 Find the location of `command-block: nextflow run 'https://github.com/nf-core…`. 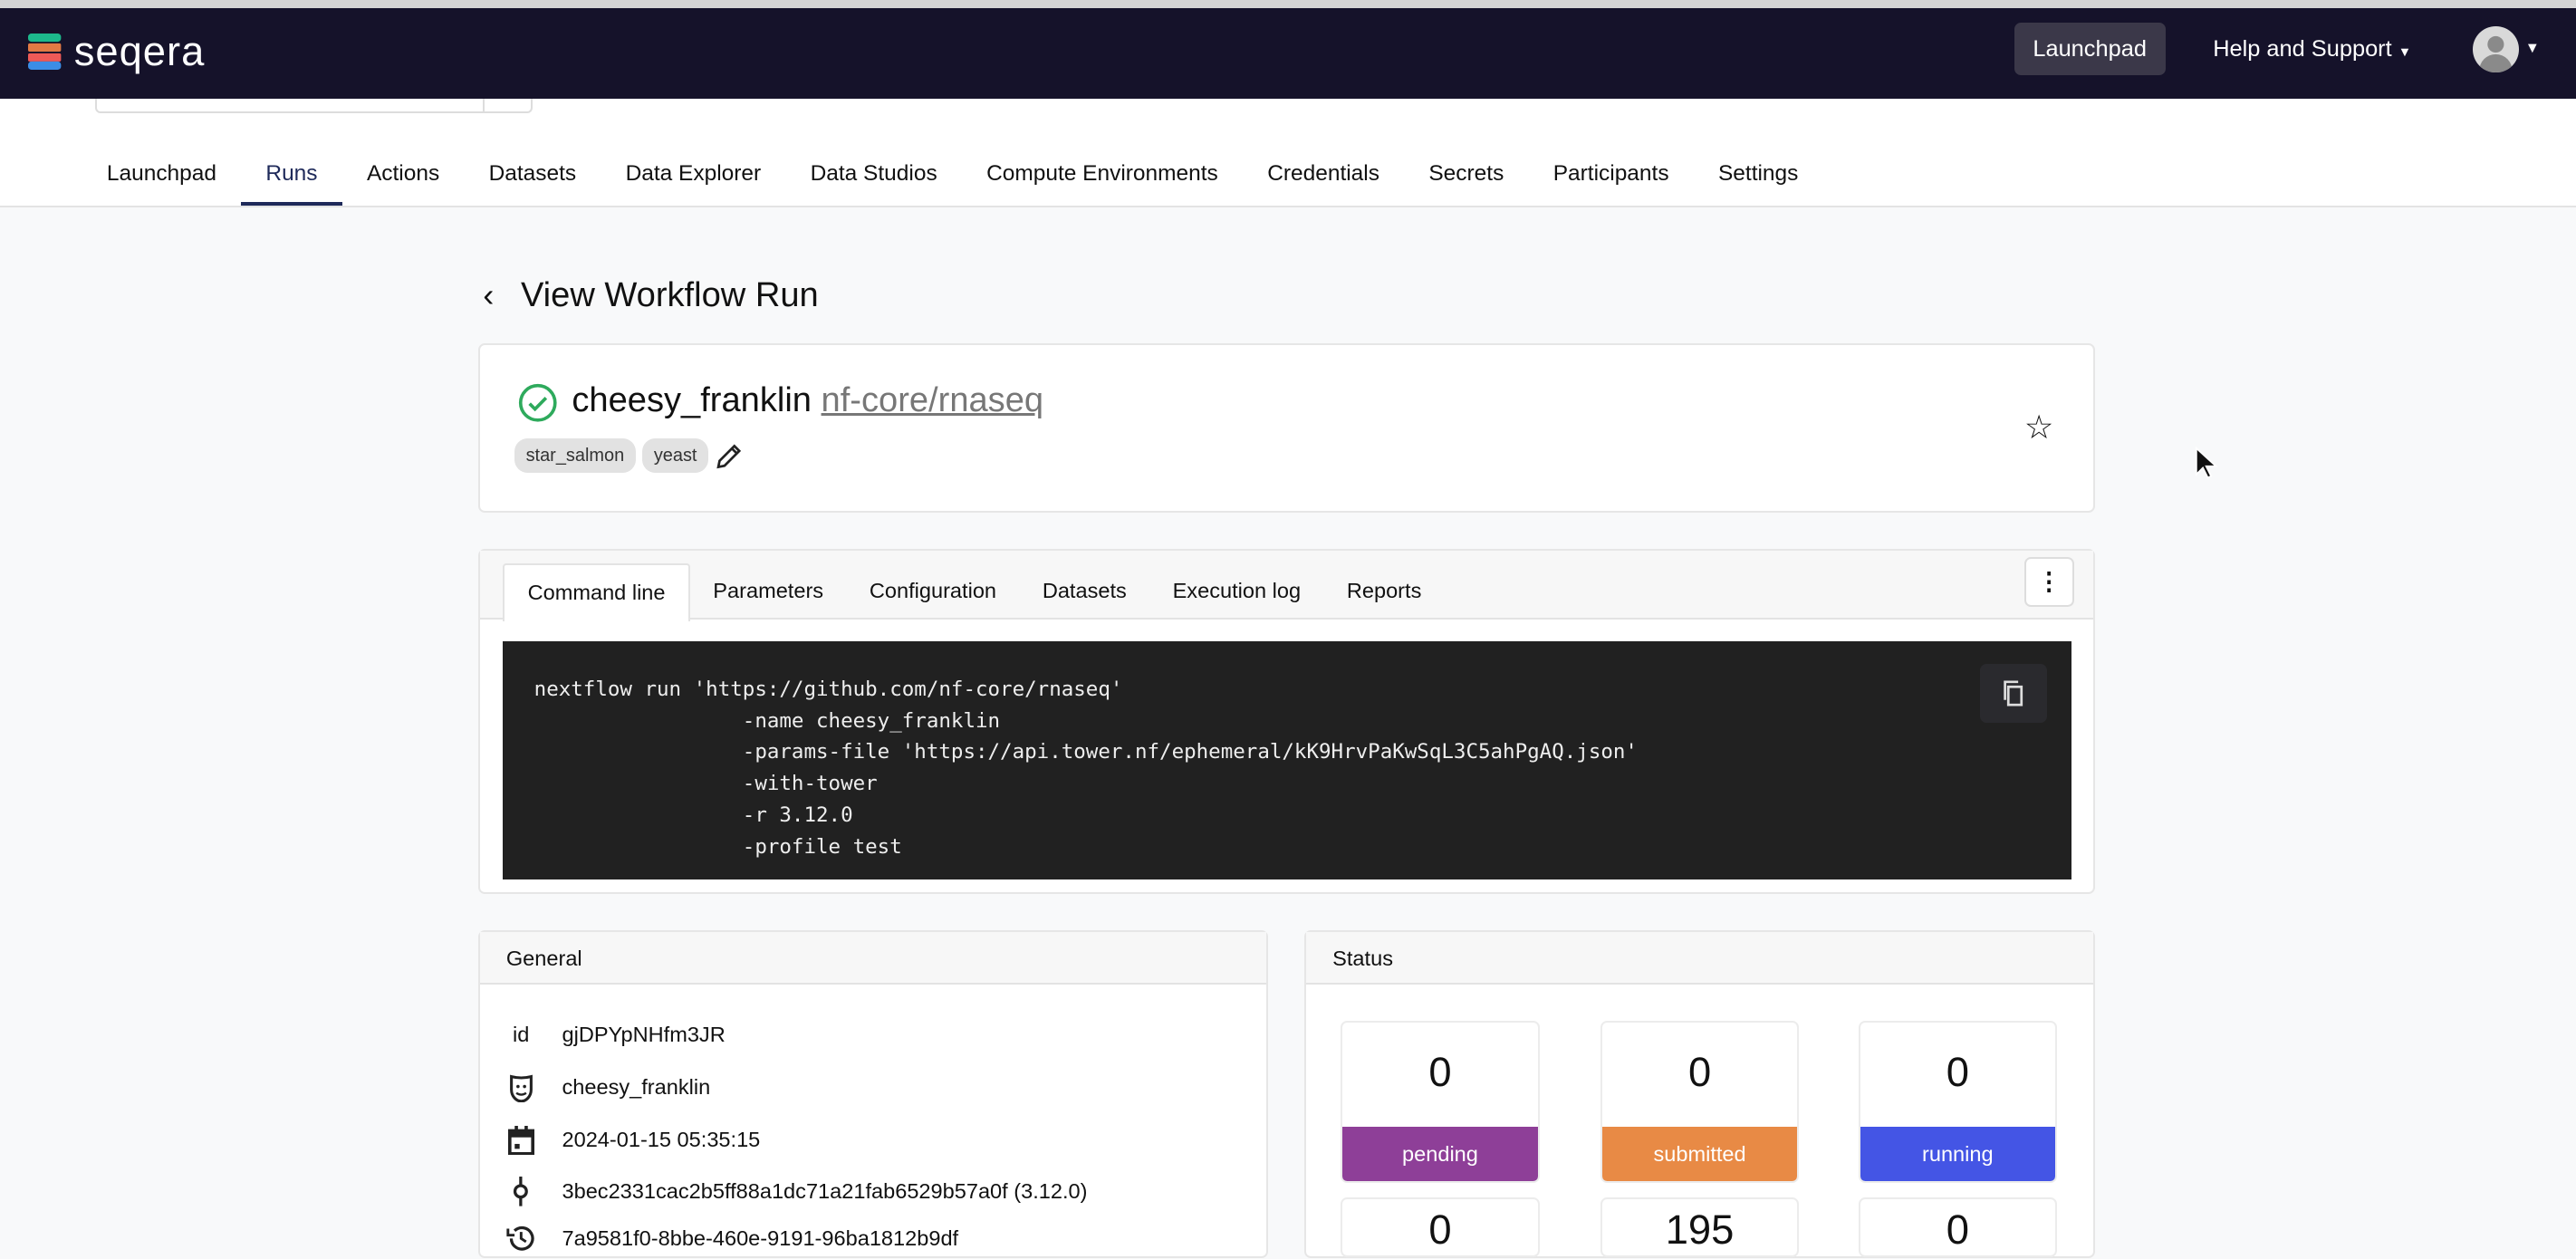

command-block: nextflow run 'https://github.com/nf-core… is located at coordinates (1287, 759).